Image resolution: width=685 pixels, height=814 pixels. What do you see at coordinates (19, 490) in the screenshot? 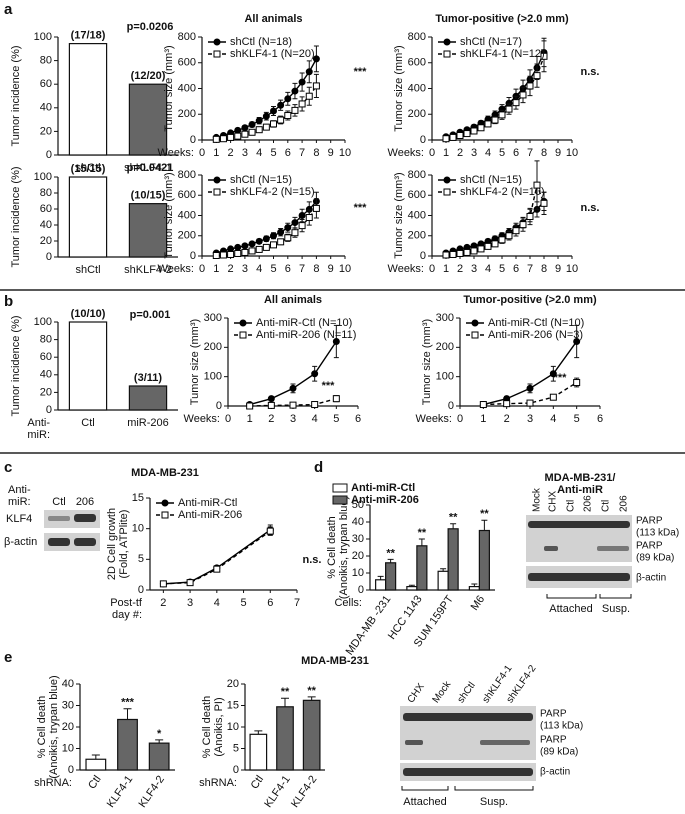
I see `lane-header: Anti-` at bounding box center [19, 490].